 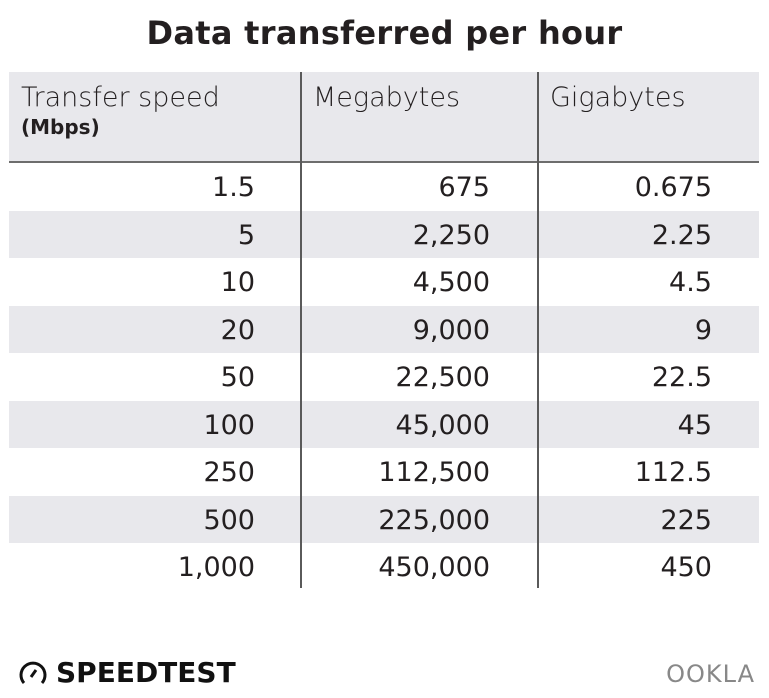 What do you see at coordinates (442, 425) in the screenshot?
I see `table-cell: 45,000` at bounding box center [442, 425].